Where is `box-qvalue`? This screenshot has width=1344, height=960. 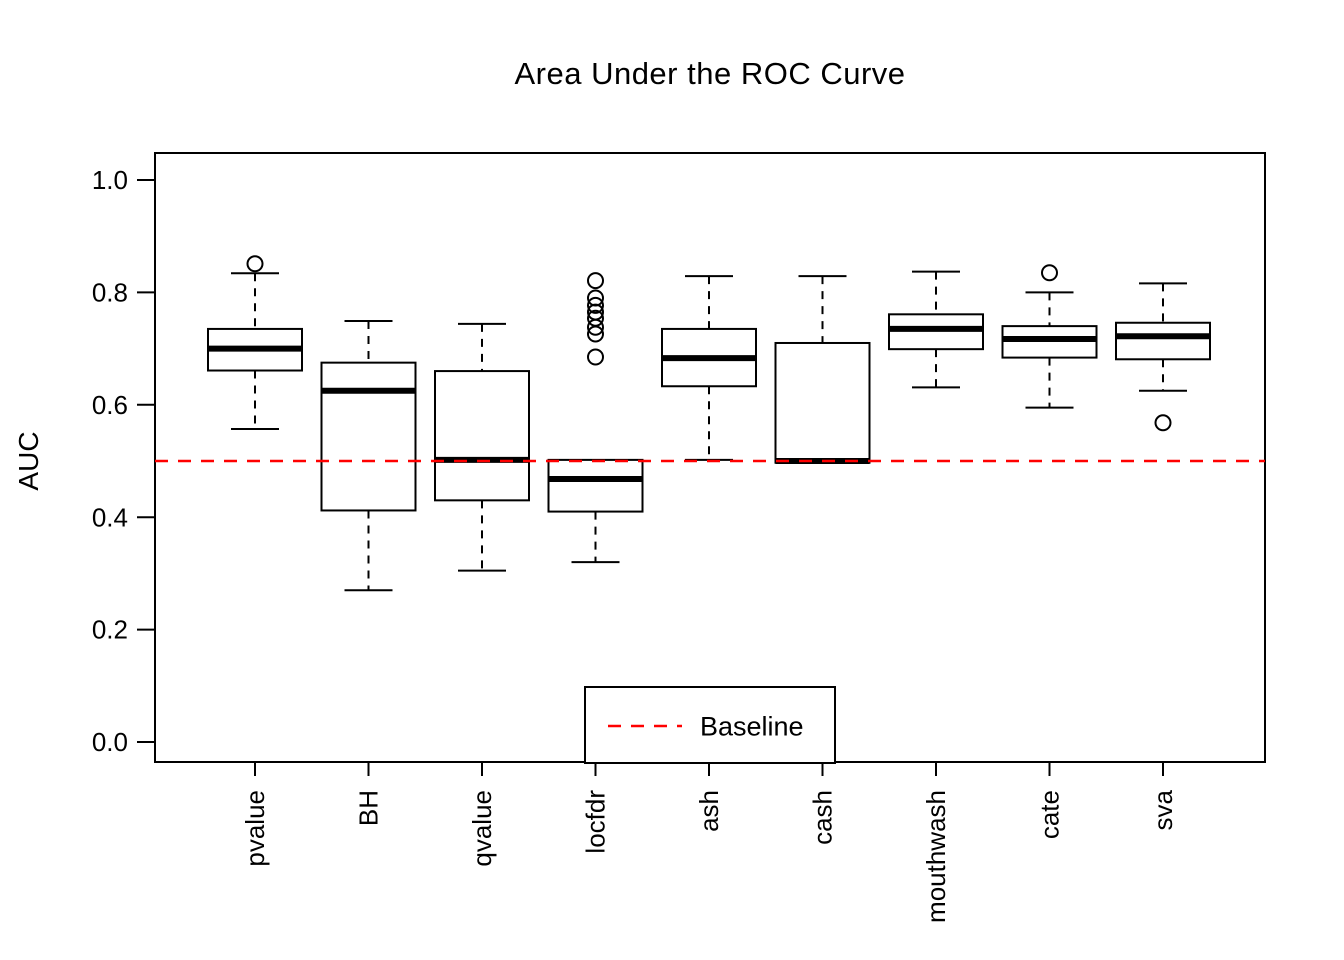 box-qvalue is located at coordinates (482, 436).